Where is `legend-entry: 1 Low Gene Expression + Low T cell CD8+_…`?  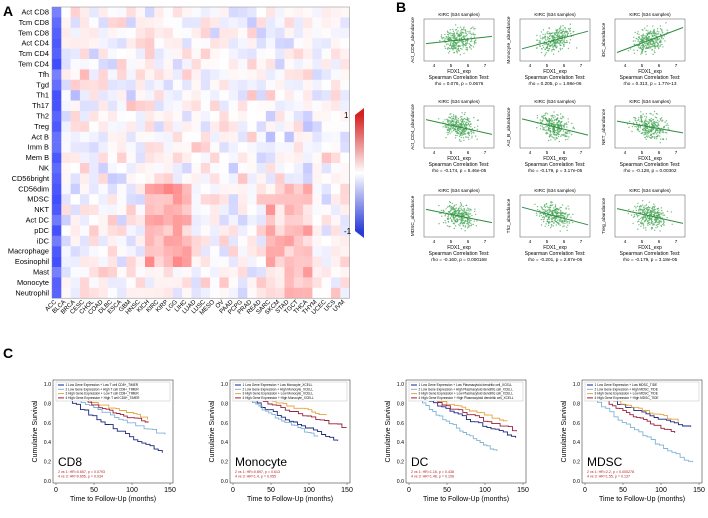
legend-entry: 1 Low Gene Expression + Low T cell CD8+_… is located at coordinates (102, 385).